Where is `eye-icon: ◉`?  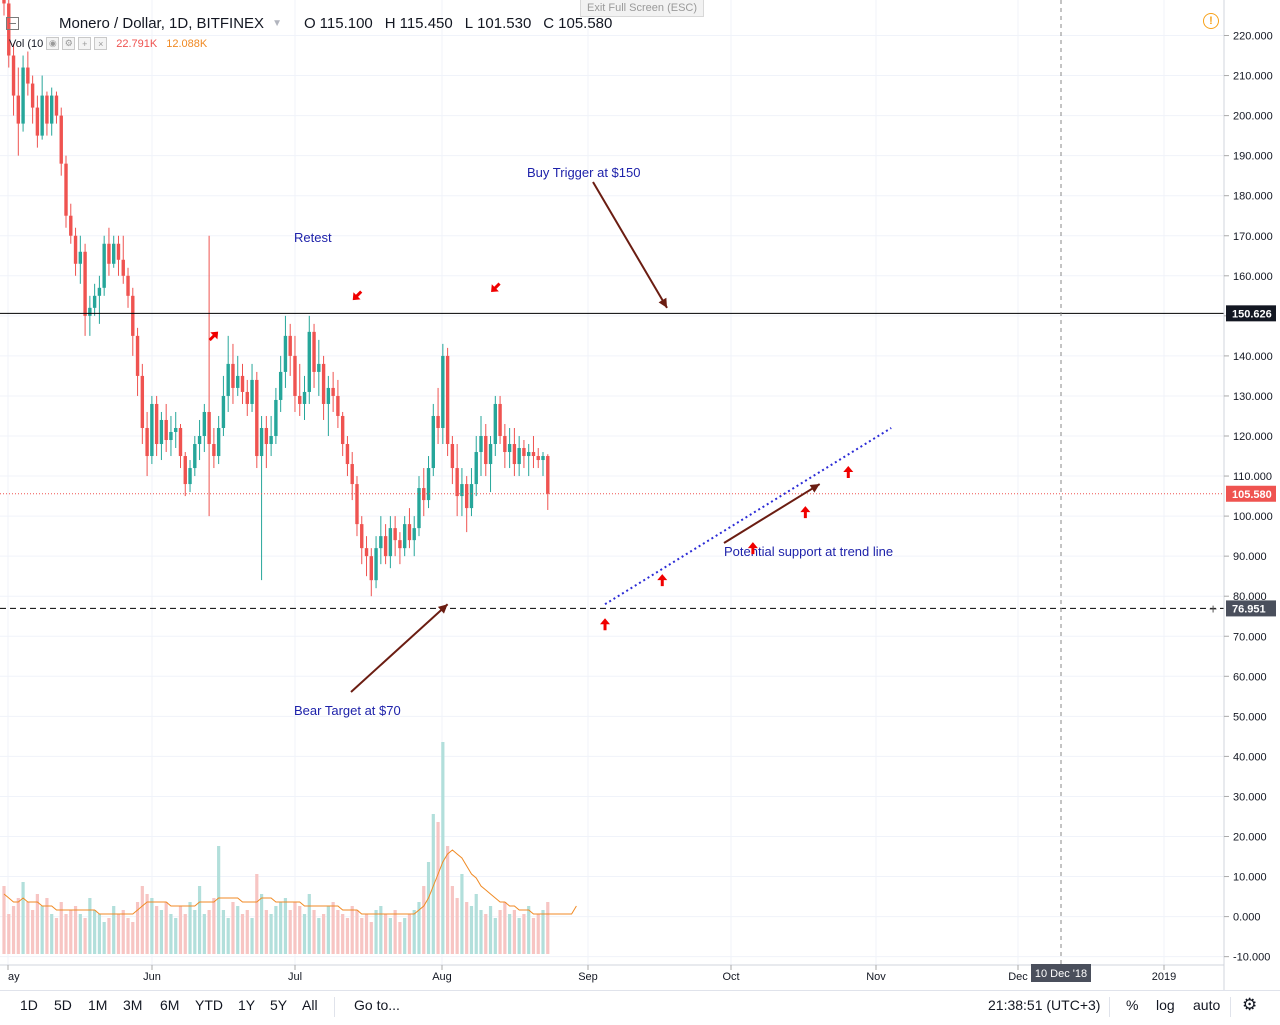 eye-icon: ◉ is located at coordinates (53, 43).